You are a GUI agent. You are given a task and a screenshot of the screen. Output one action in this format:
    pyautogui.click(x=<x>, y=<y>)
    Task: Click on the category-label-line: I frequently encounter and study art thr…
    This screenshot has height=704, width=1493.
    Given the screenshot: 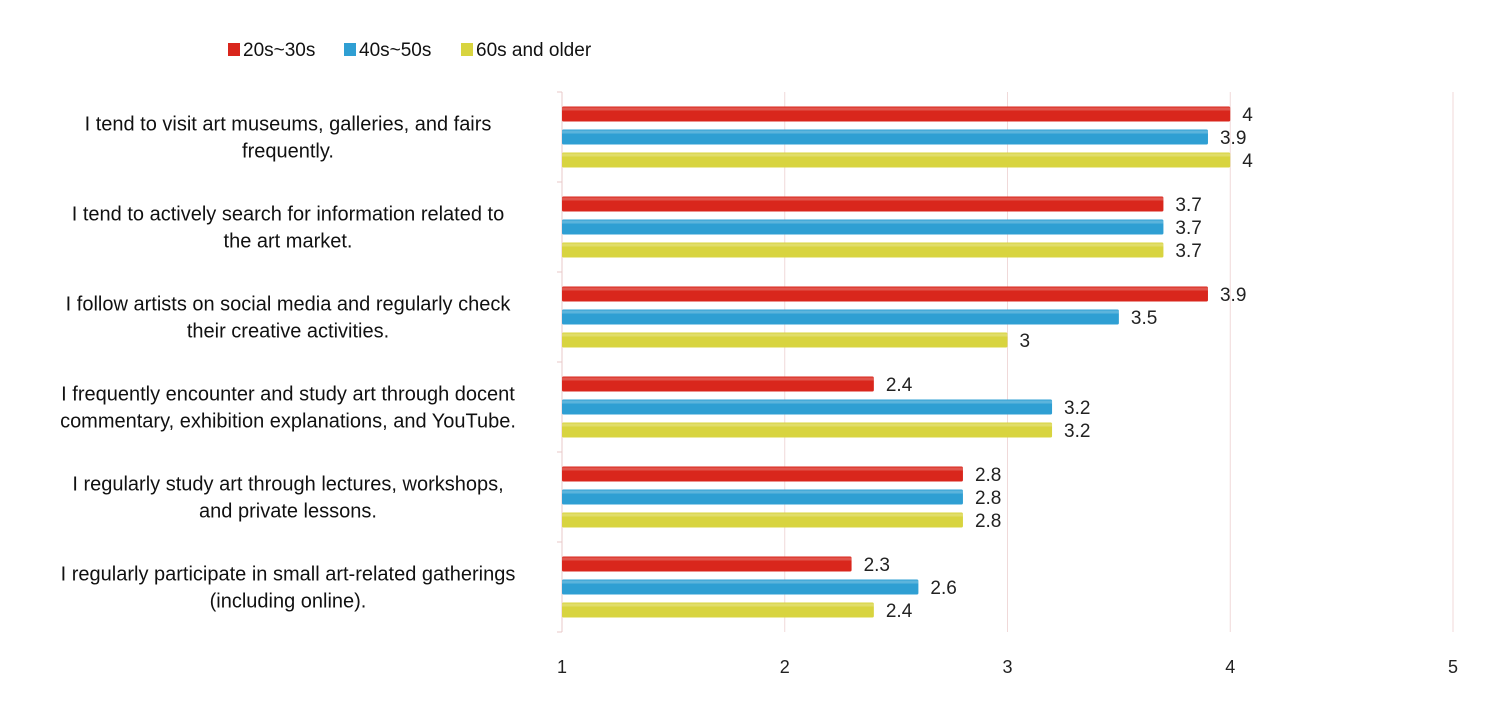 What is the action you would take?
    pyautogui.click(x=288, y=395)
    